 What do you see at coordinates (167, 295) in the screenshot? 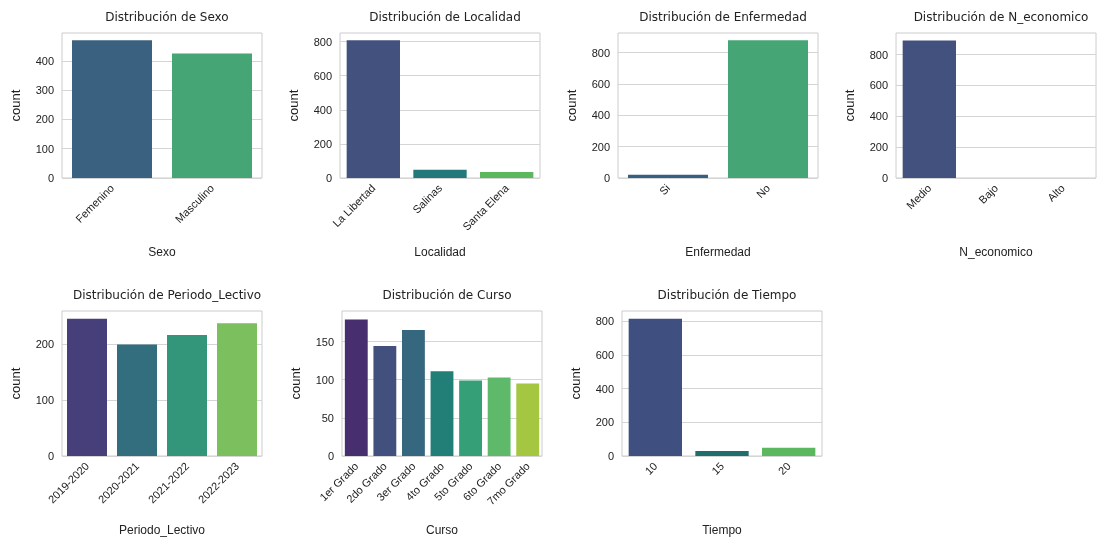
I see `chart-title: Distribución de Periodo_Lectivo` at bounding box center [167, 295].